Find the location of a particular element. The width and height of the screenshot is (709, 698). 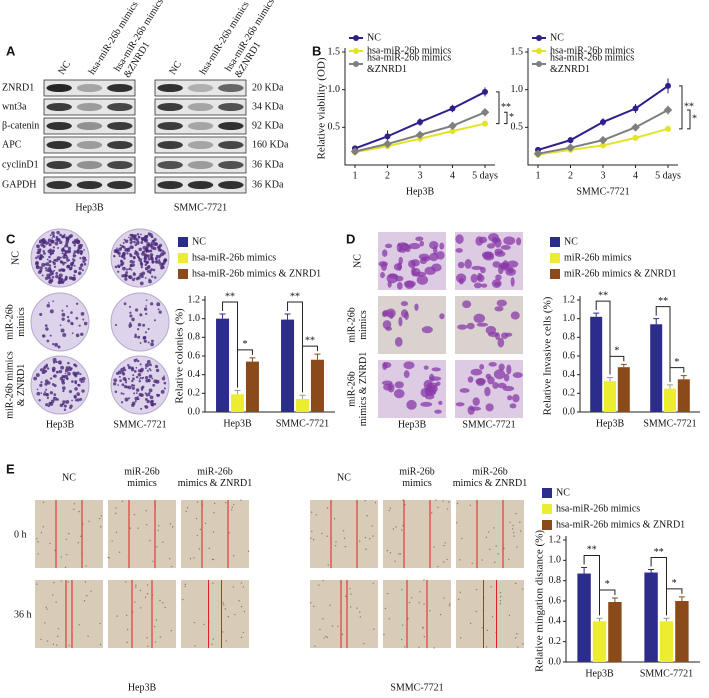

y-axis-title: Relative viability (OD) is located at coordinates (322, 108).